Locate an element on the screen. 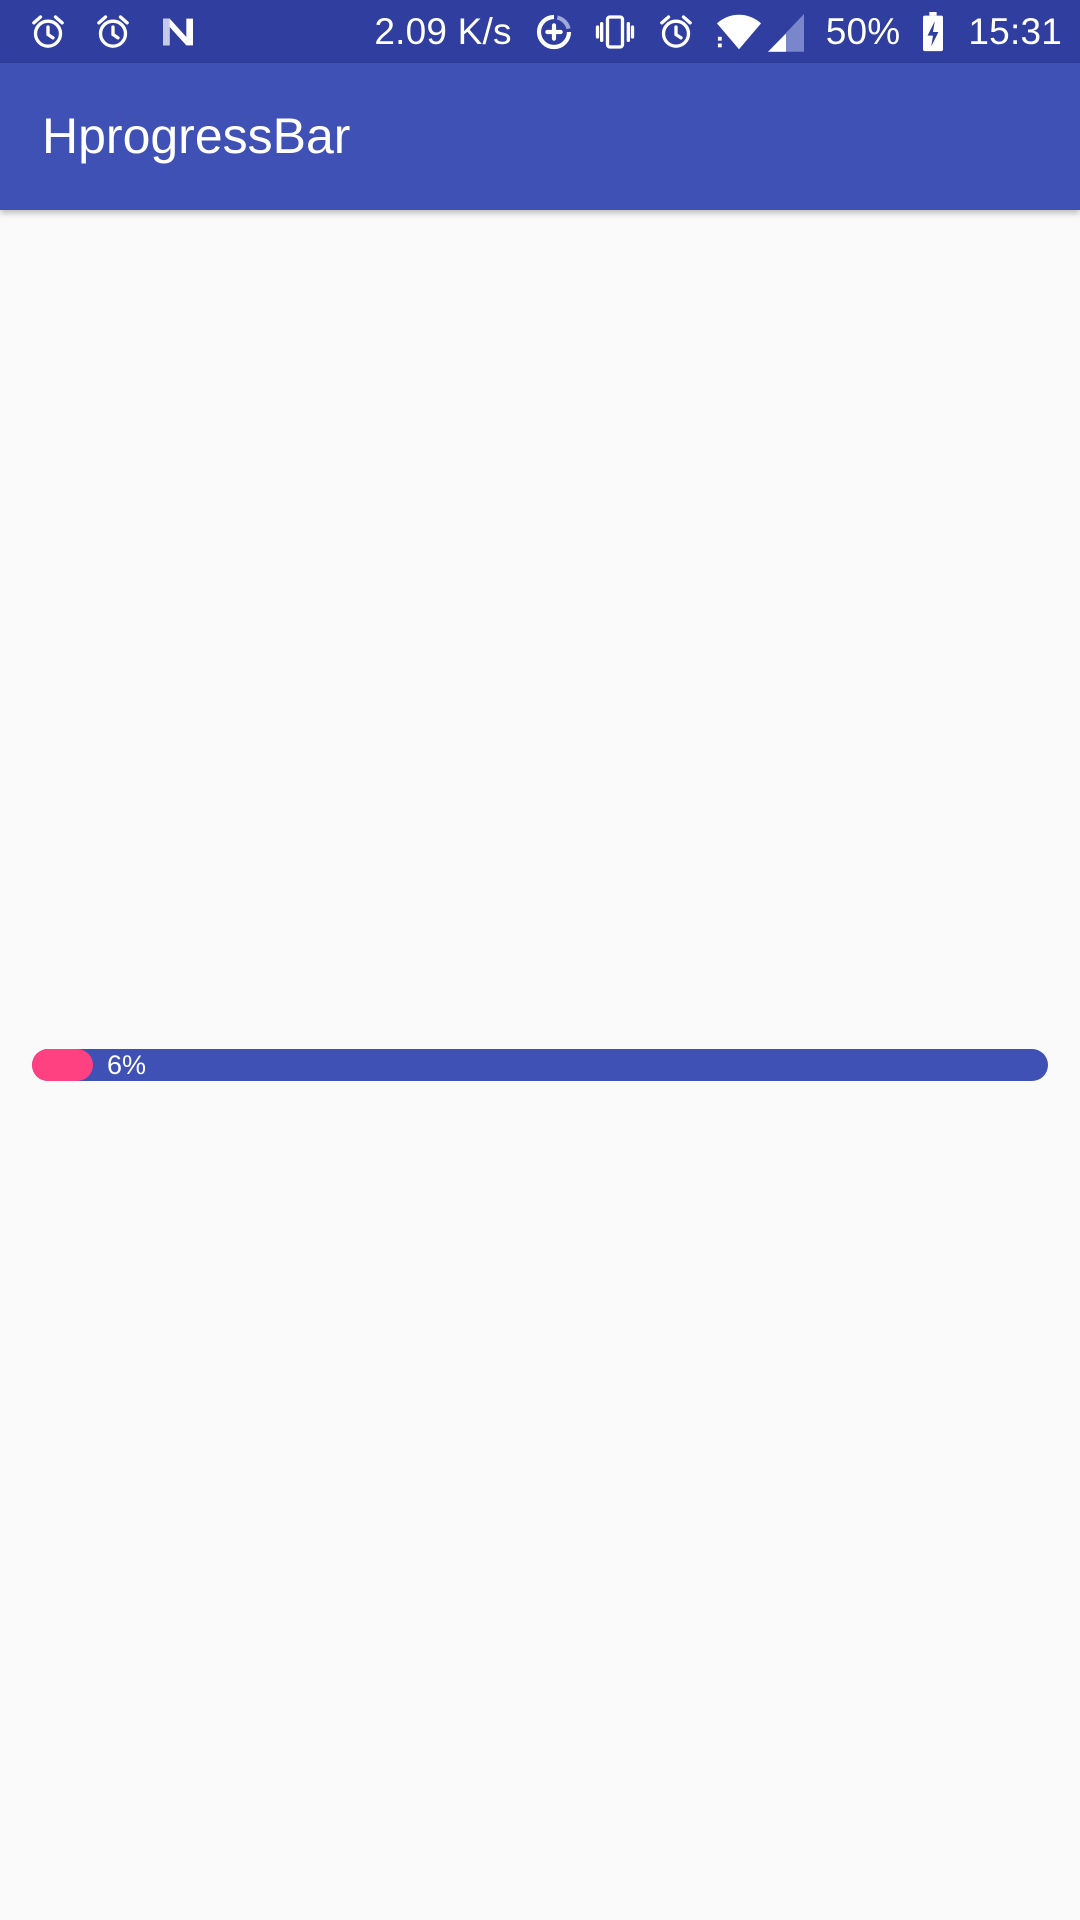 Image resolution: width=1080 pixels, height=1920 pixels. app-bar: HprogressBar is located at coordinates (540, 136).